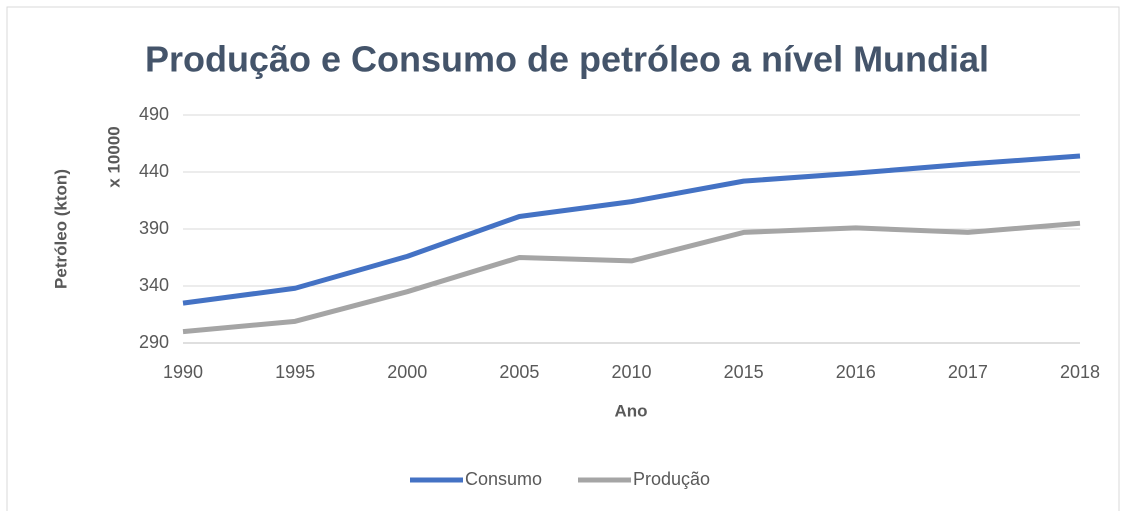 This screenshot has height=511, width=1126. Describe the element at coordinates (503, 479) in the screenshot. I see `legend-label: Consumo` at that location.